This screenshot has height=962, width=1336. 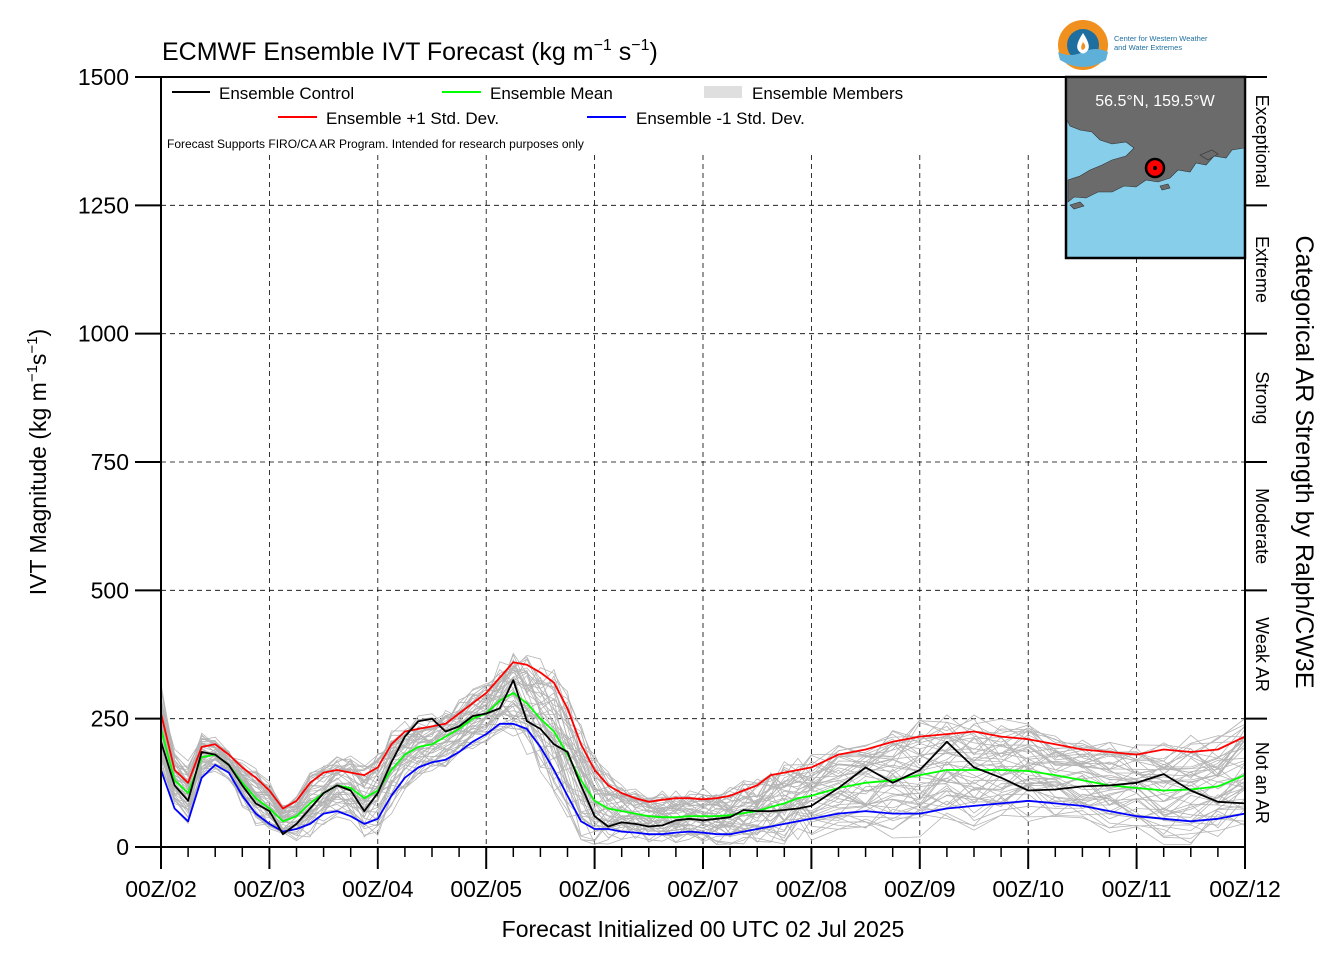 What do you see at coordinates (595, 889) in the screenshot?
I see `x-tick-label: 00Z/06` at bounding box center [595, 889].